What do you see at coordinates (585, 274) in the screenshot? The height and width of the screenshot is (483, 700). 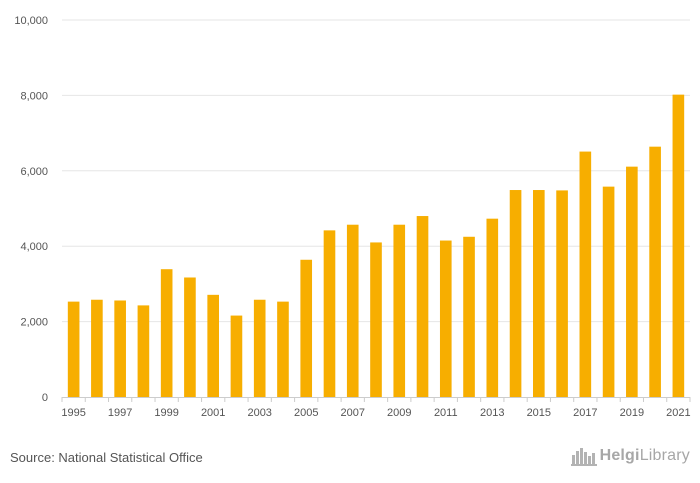 I see `bar-2017` at bounding box center [585, 274].